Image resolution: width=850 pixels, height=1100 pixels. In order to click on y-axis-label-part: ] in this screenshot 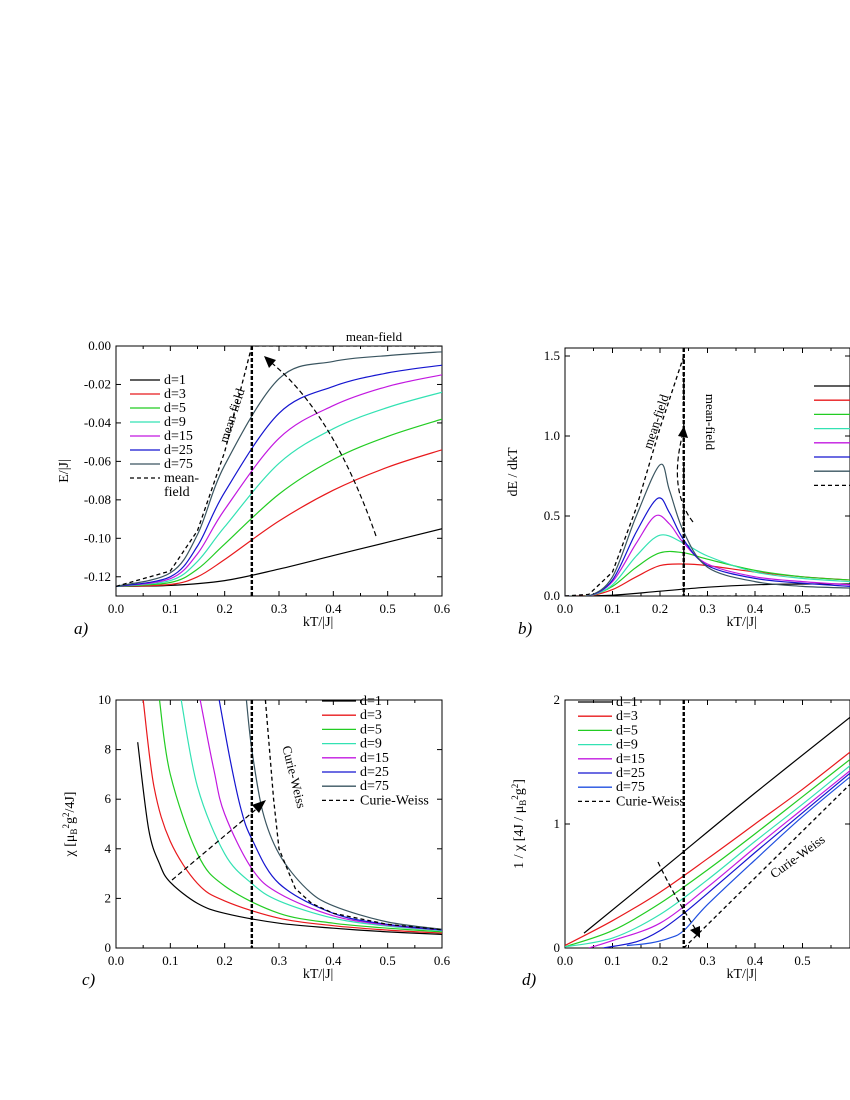, I will do `click(519, 781)`.